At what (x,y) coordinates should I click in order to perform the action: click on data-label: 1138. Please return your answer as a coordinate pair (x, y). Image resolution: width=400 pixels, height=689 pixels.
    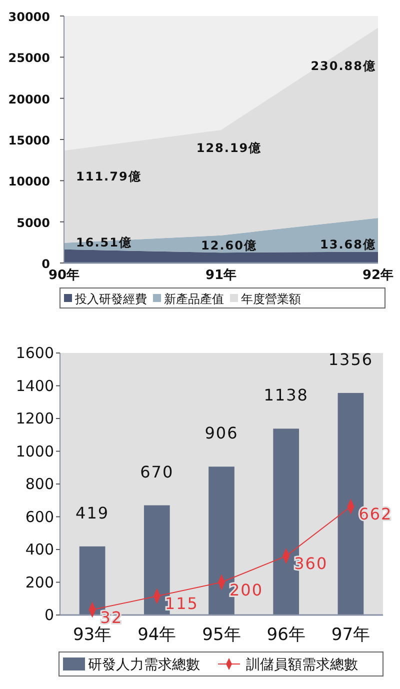
    Looking at the image, I should click on (286, 395).